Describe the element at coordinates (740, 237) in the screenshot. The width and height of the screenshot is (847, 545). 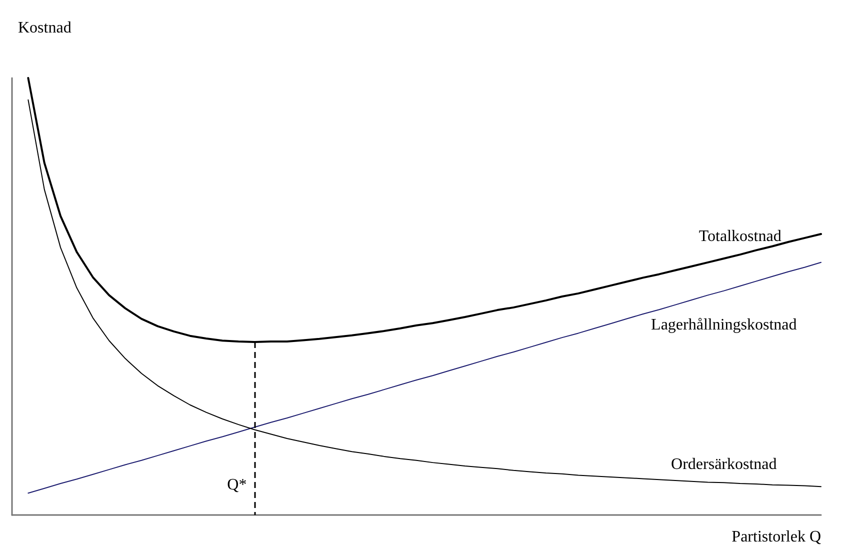
I see `series-label: Totalkostnad` at that location.